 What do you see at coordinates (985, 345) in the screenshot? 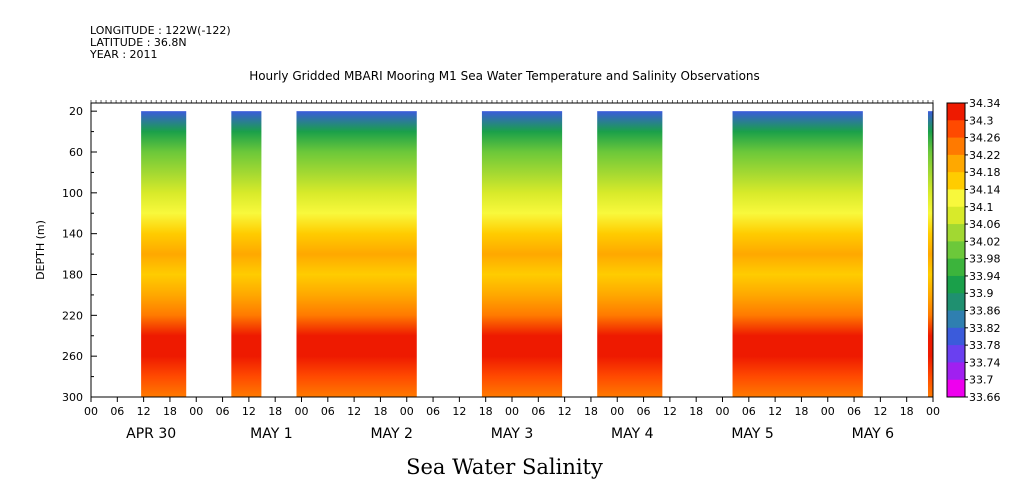
I see `colorbar-label: 33.78` at bounding box center [985, 345].